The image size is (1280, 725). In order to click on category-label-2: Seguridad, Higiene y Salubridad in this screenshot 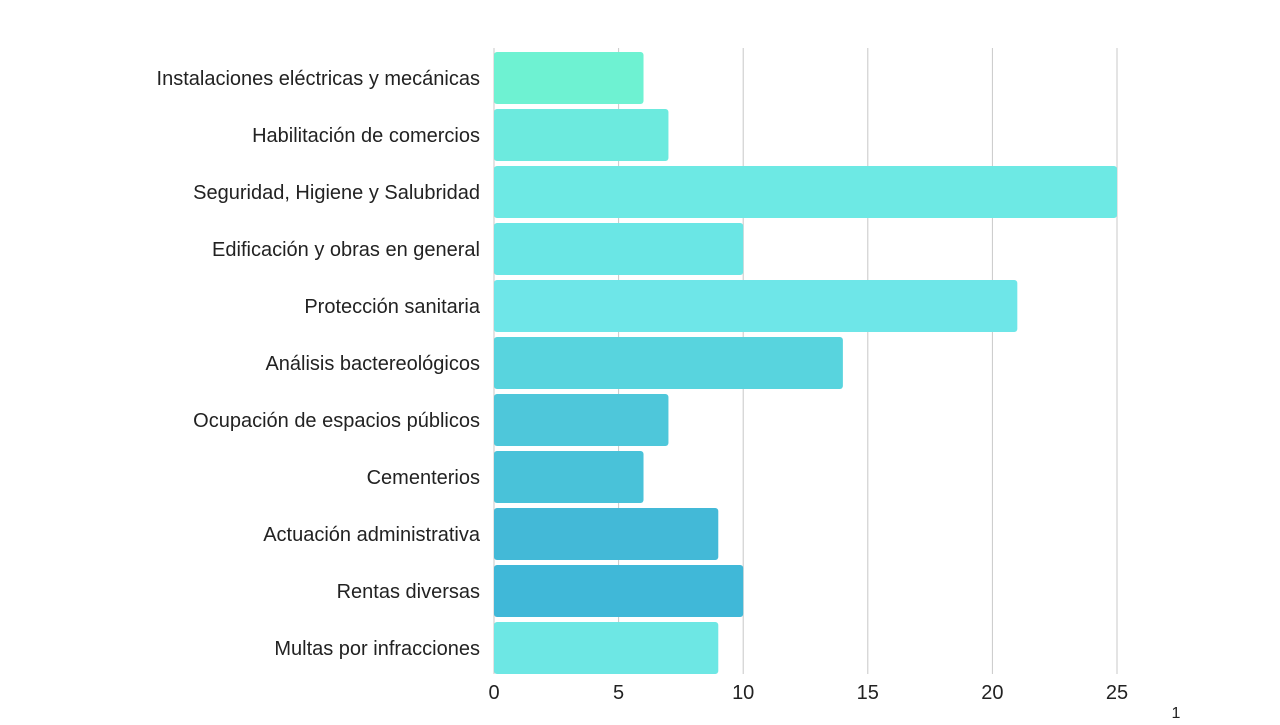, I will do `click(336, 193)`.